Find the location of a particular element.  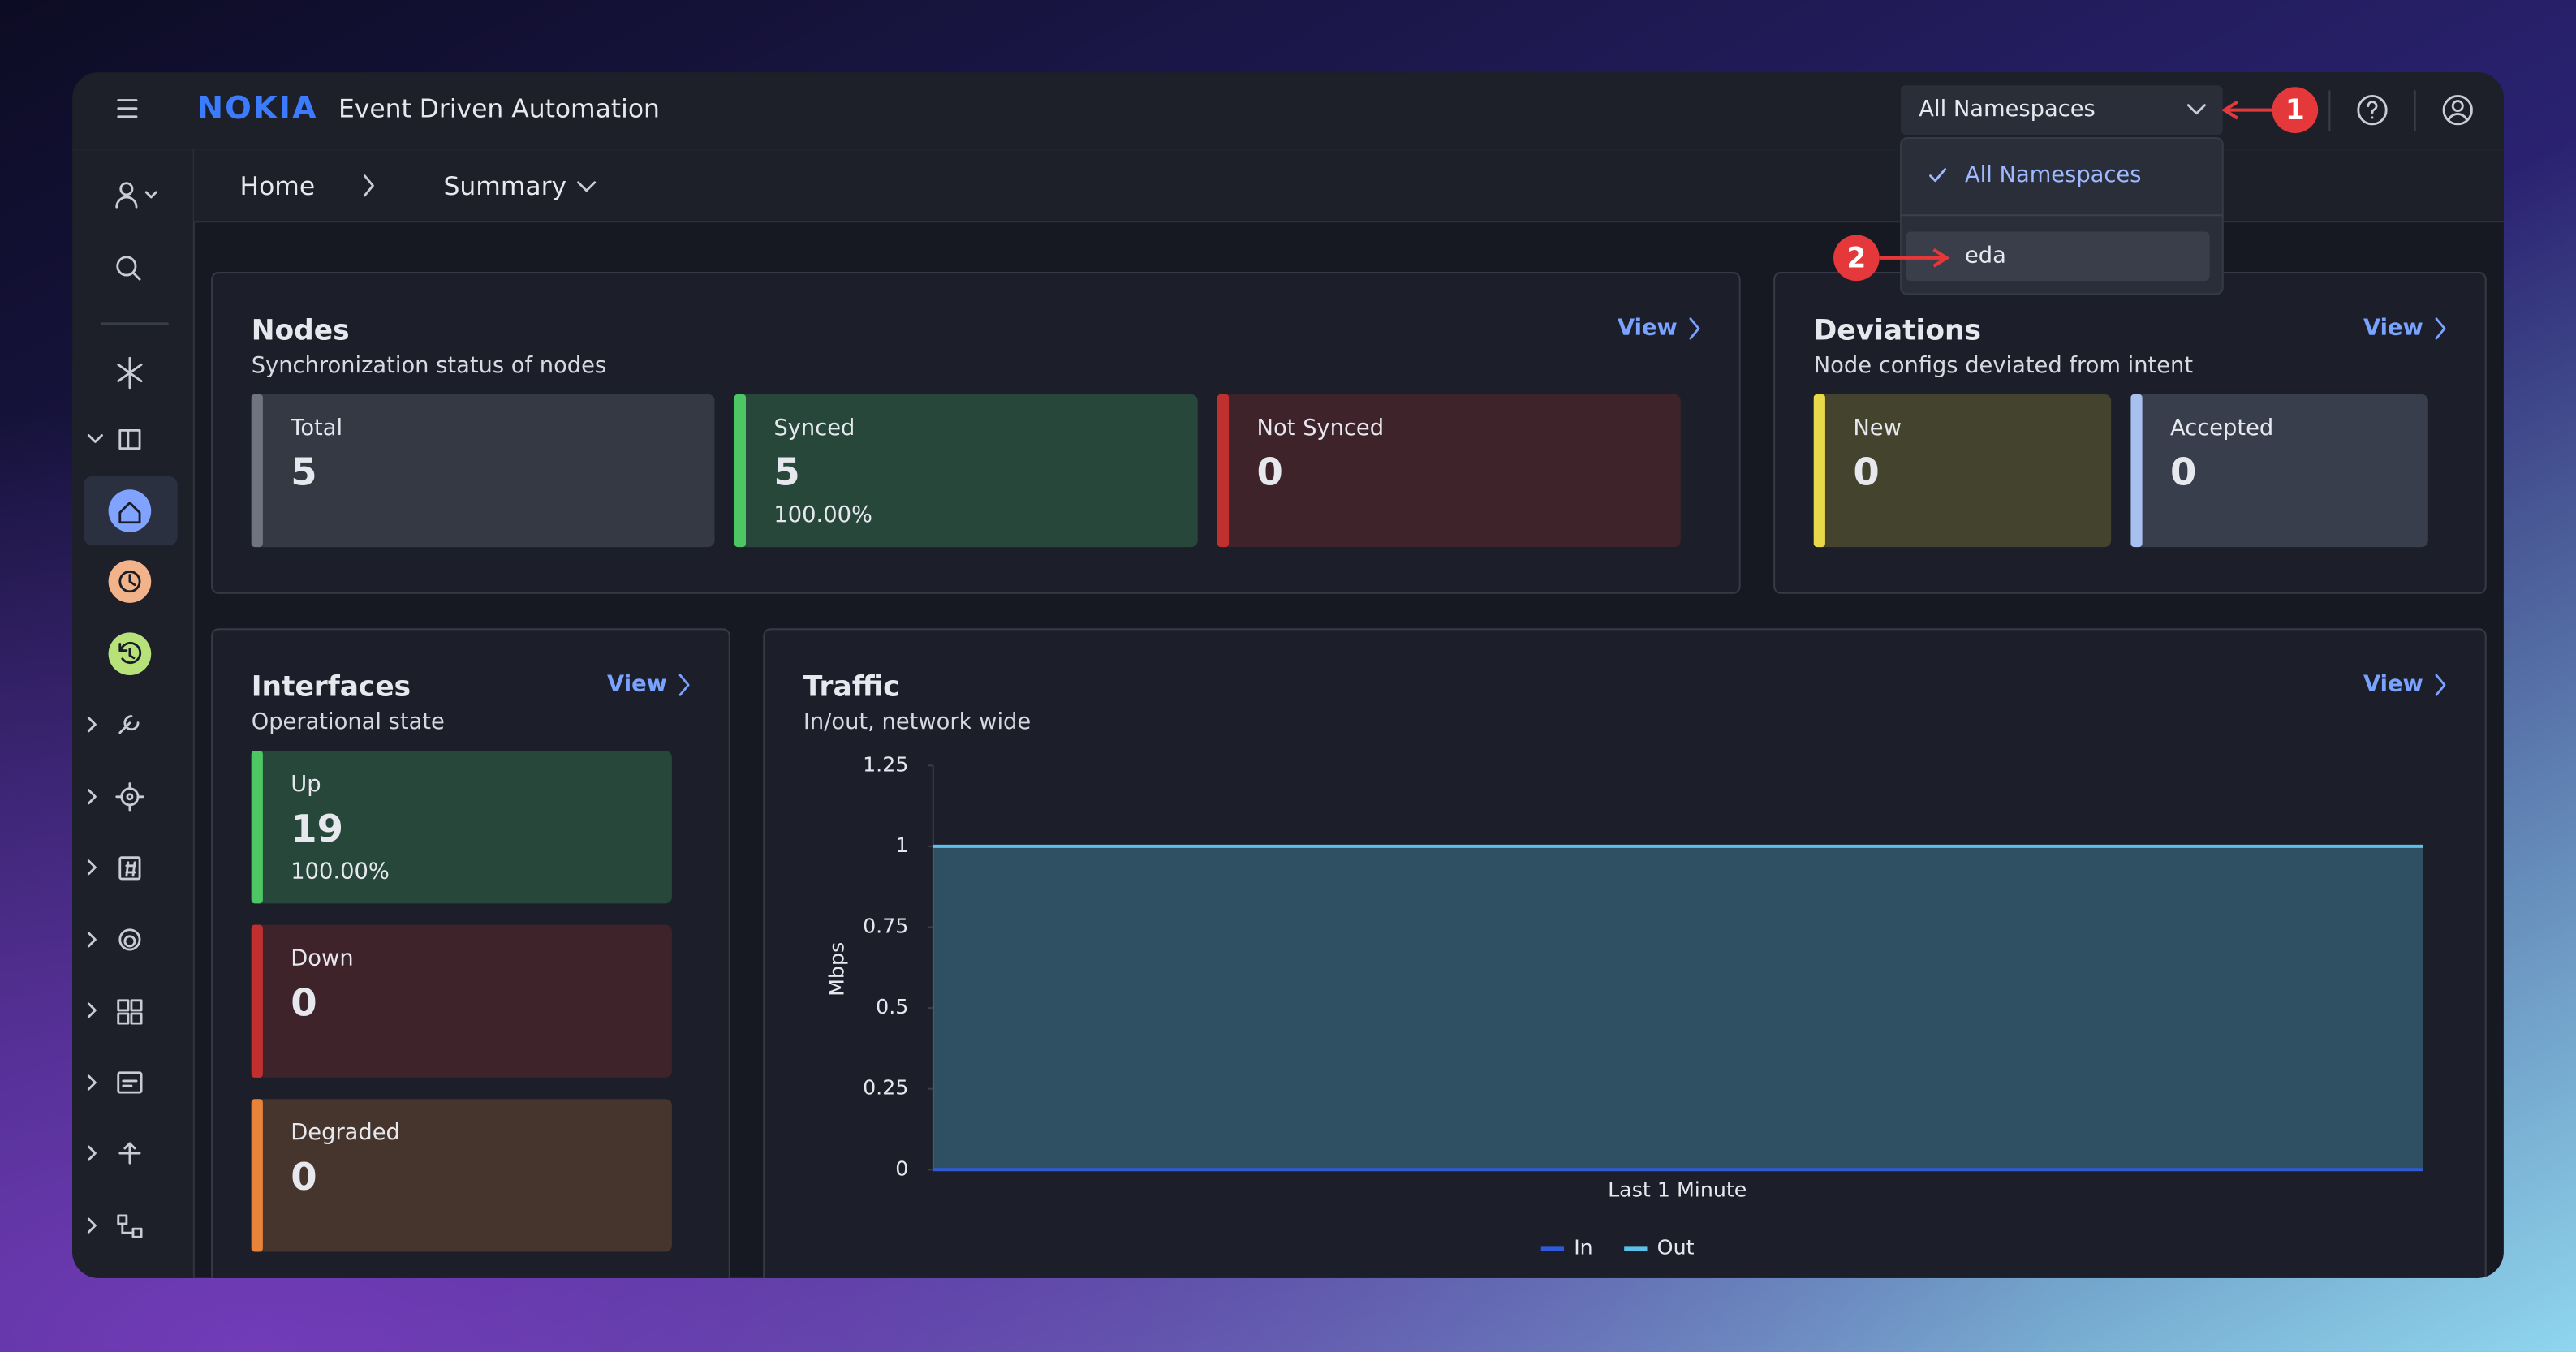

nav-alarms-icon is located at coordinates (129, 582).